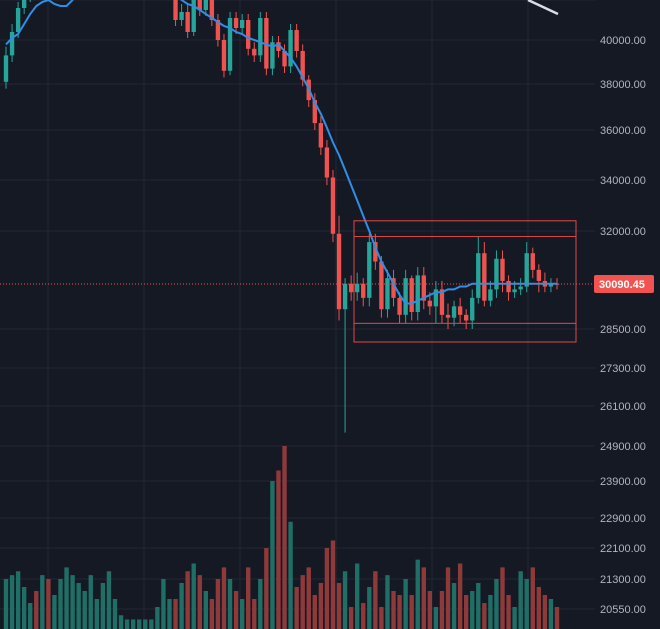 The image size is (660, 629). What do you see at coordinates (543, 8) in the screenshot?
I see `trendline-drawing` at bounding box center [543, 8].